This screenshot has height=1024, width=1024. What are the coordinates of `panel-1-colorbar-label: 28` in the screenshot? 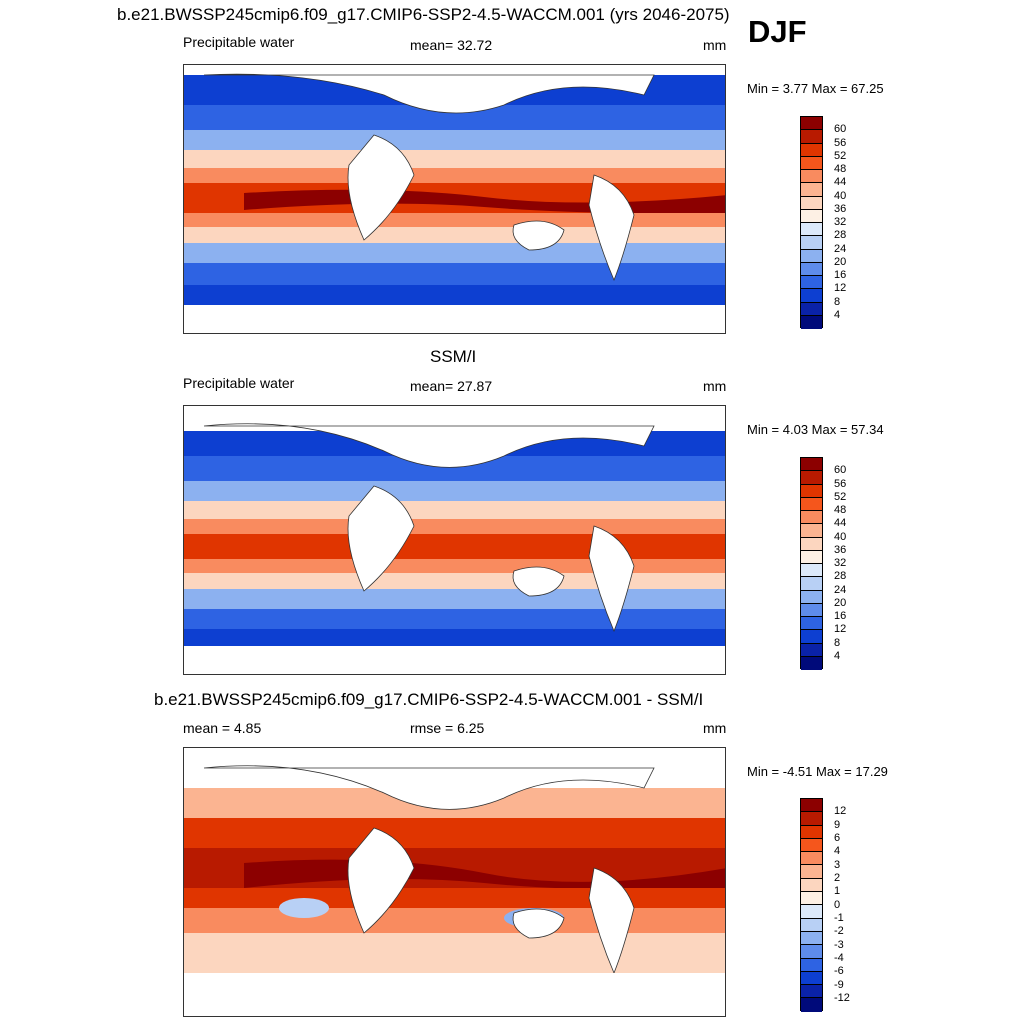 It's located at (840, 235).